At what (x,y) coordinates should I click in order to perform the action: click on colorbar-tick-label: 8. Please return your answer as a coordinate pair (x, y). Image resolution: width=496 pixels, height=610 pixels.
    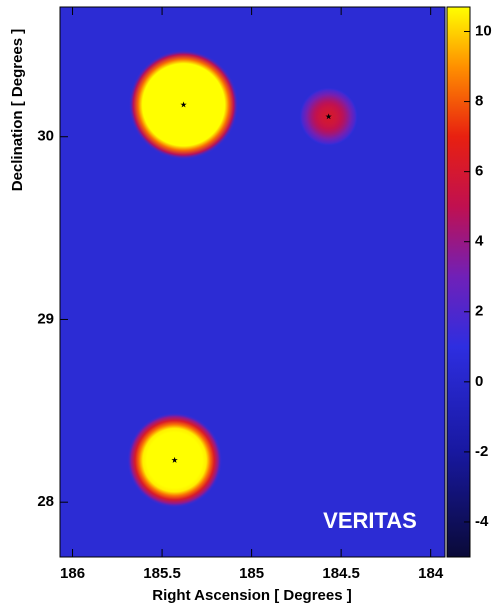
    Looking at the image, I should click on (479, 101).